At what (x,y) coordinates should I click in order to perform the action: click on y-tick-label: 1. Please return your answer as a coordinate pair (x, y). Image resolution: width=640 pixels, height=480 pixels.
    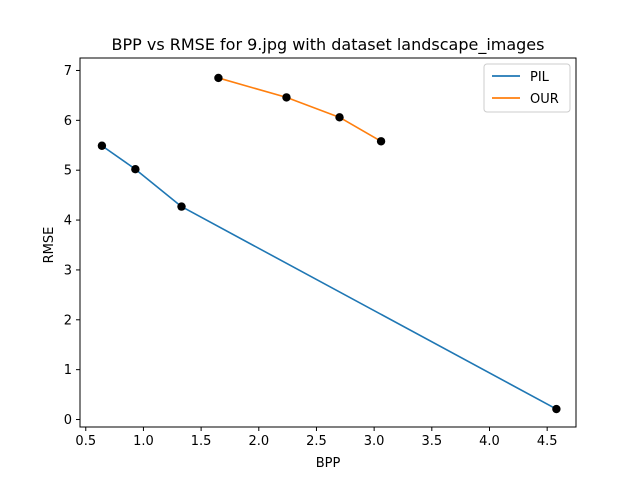
    Looking at the image, I should click on (68, 370).